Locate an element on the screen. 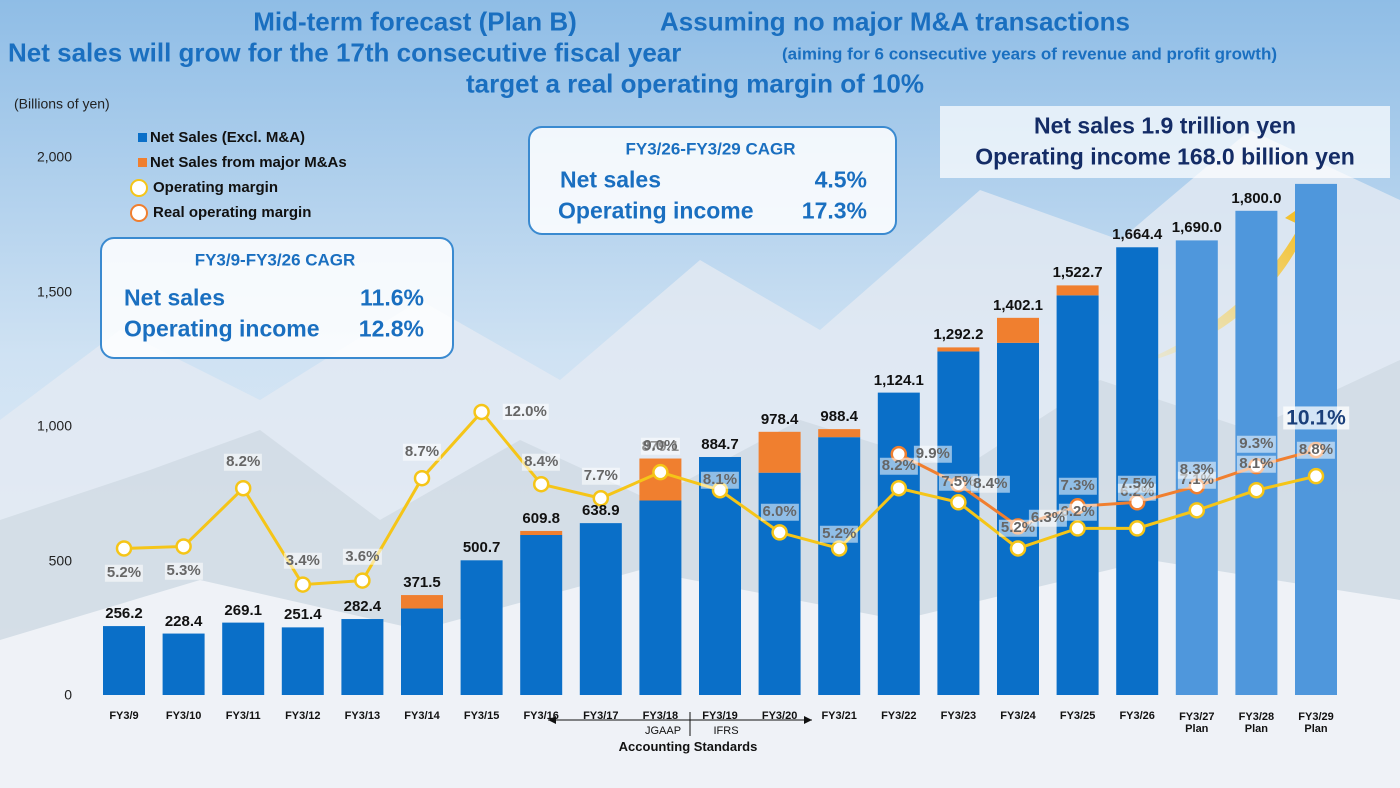 The width and height of the screenshot is (1400, 788). data-label: 282.4 is located at coordinates (362, 606).